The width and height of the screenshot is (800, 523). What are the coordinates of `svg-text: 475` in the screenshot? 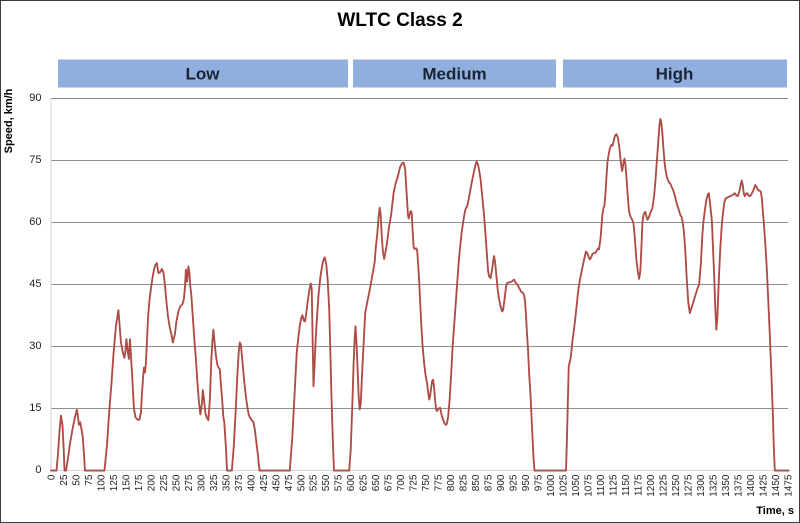 It's located at (289, 482).